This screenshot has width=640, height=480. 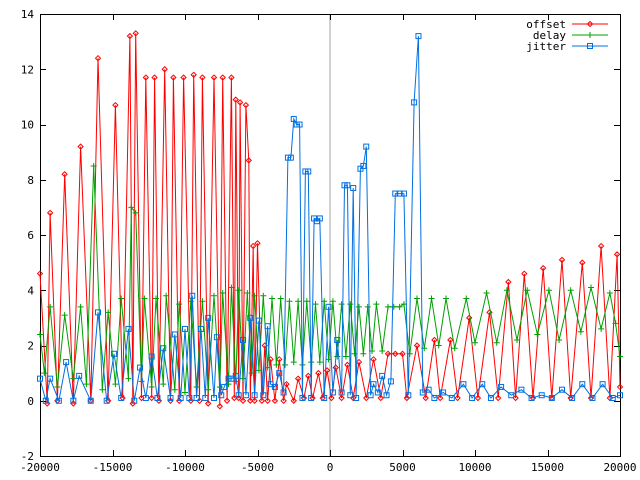 I want to click on legend-label-offset: offset, so click(x=546, y=24).